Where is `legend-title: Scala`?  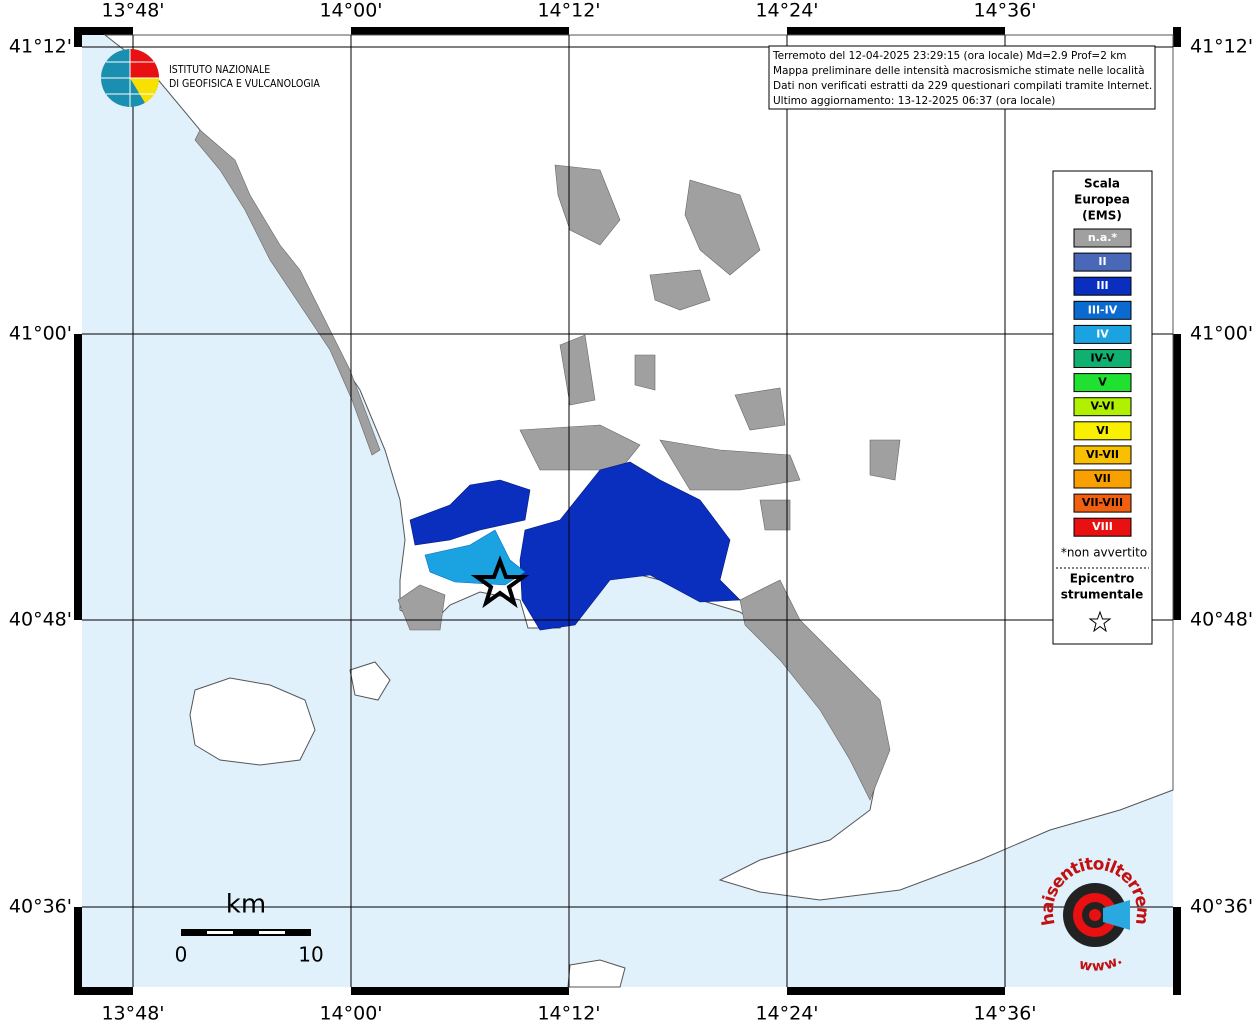
legend-title: Scala is located at coordinates (1102, 184).